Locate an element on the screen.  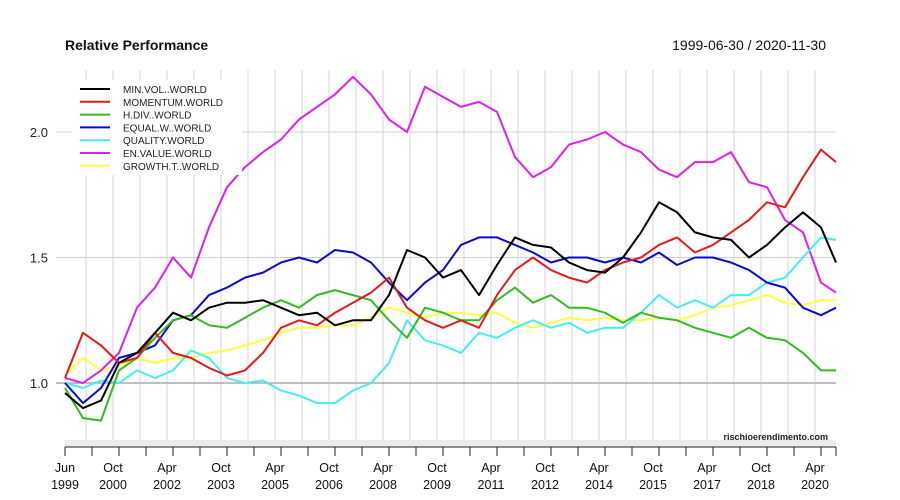
y-tick-label: 2.0 is located at coordinates (39, 132).